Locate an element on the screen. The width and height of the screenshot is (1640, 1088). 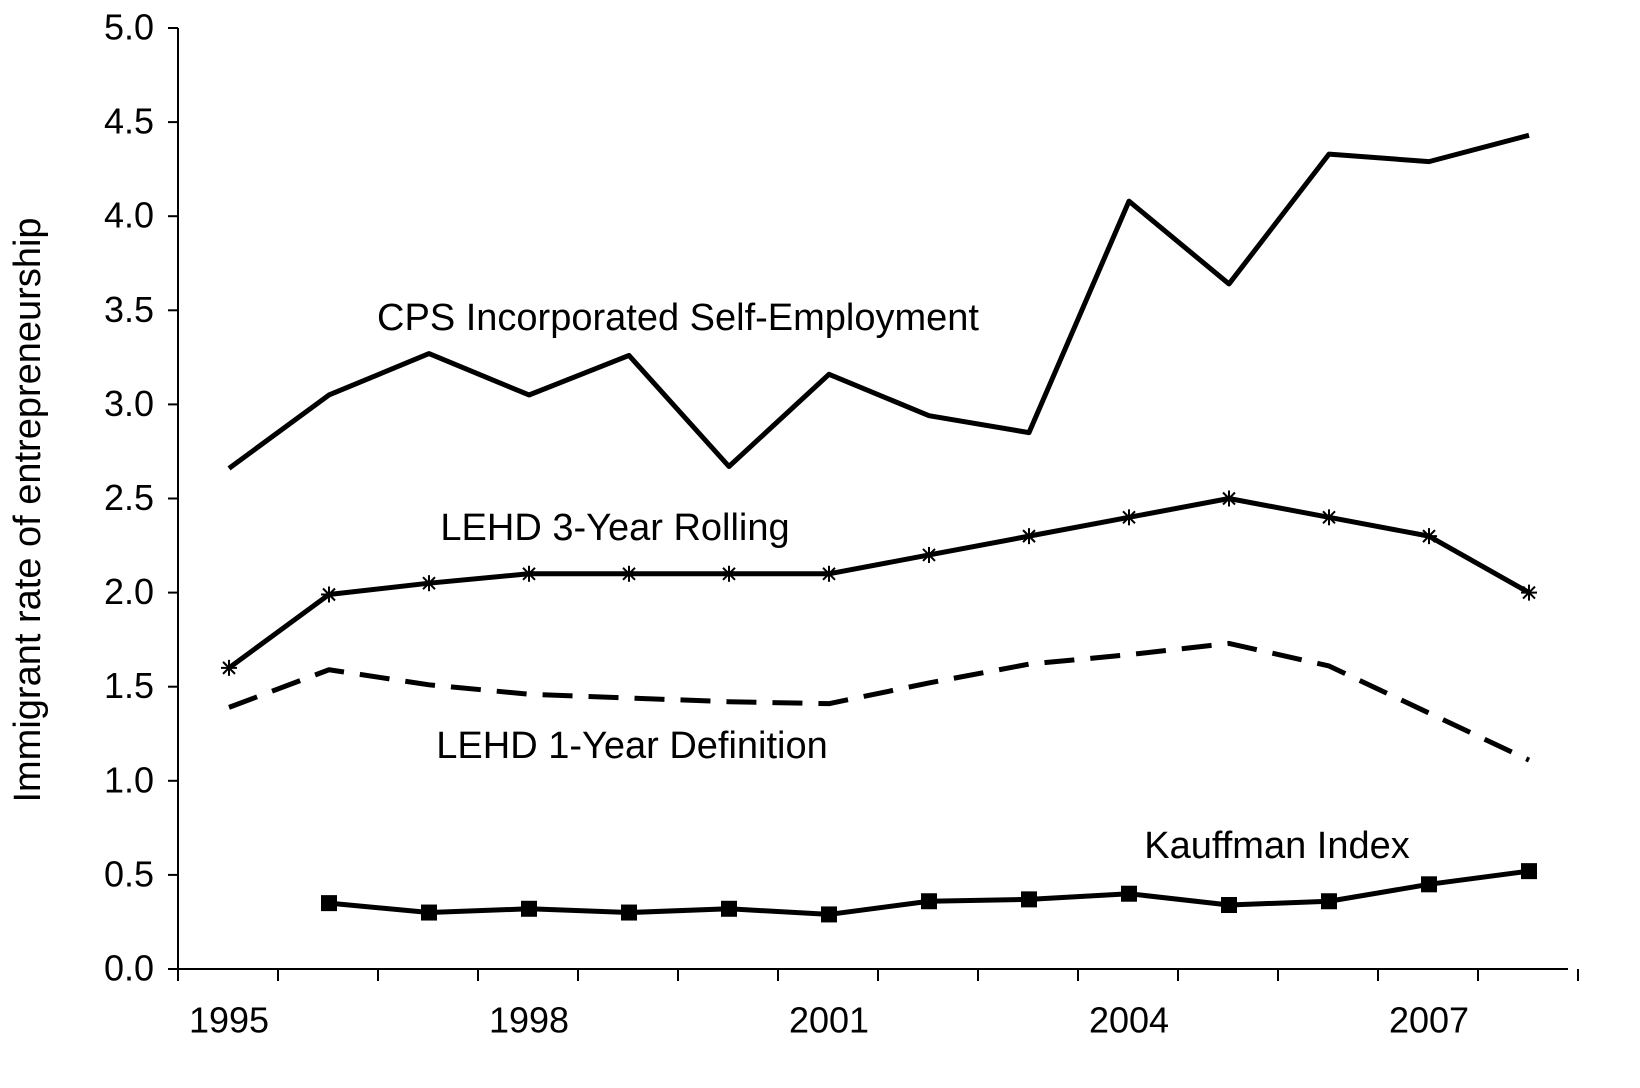
series-label: Kauffman Index is located at coordinates (1276, 846).